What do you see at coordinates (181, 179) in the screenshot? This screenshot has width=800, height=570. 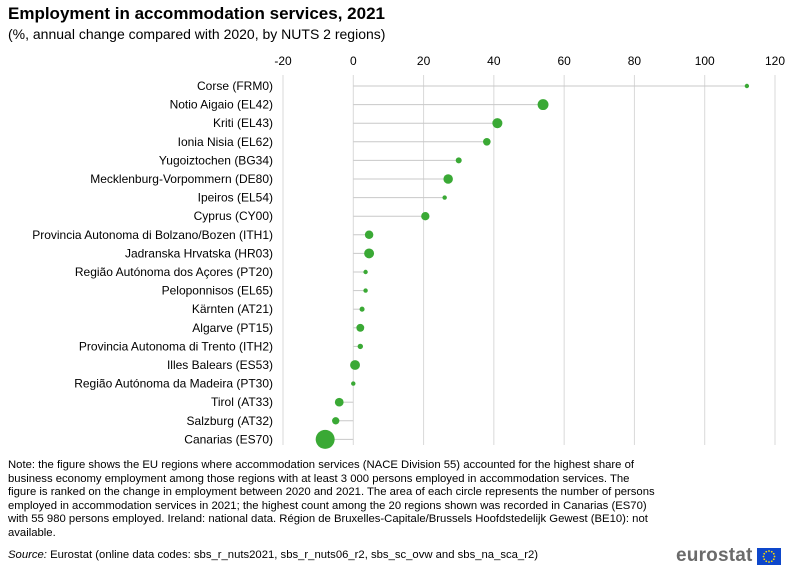 I see `category-label: Mecklenburg-Vorpommern (DE80)` at bounding box center [181, 179].